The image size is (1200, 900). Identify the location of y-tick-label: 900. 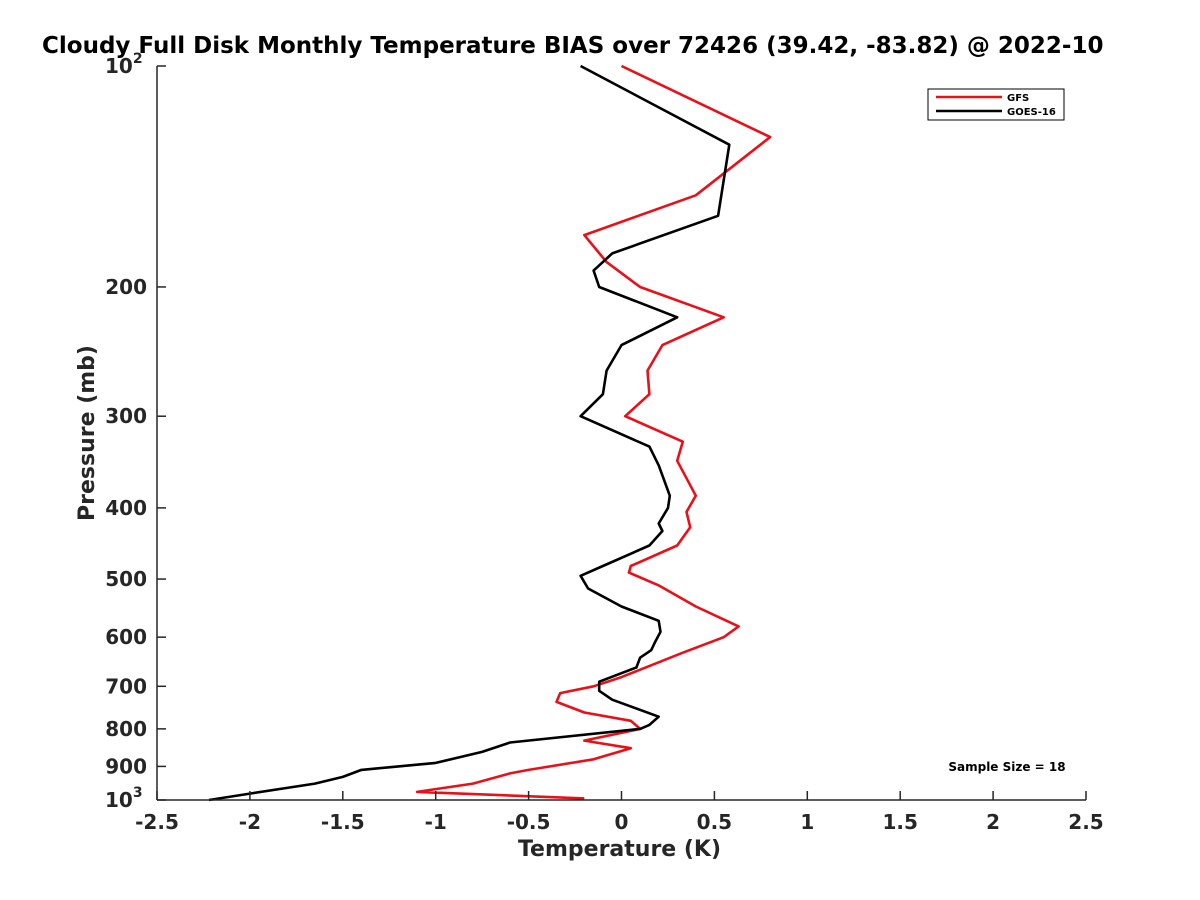
(126, 766).